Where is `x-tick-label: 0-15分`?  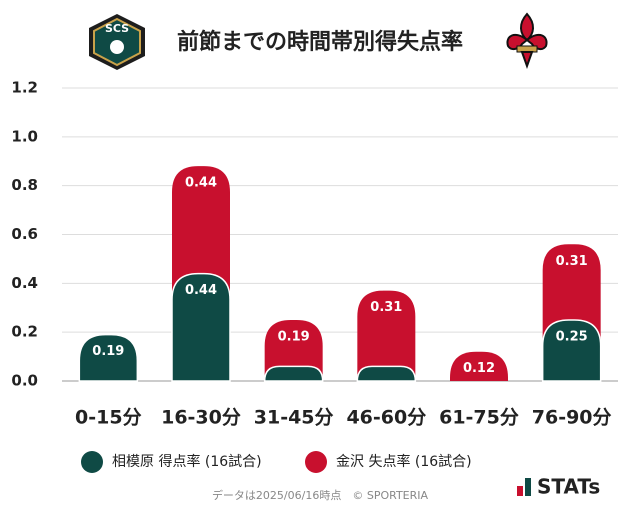 x-tick-label: 0-15分 is located at coordinates (108, 418).